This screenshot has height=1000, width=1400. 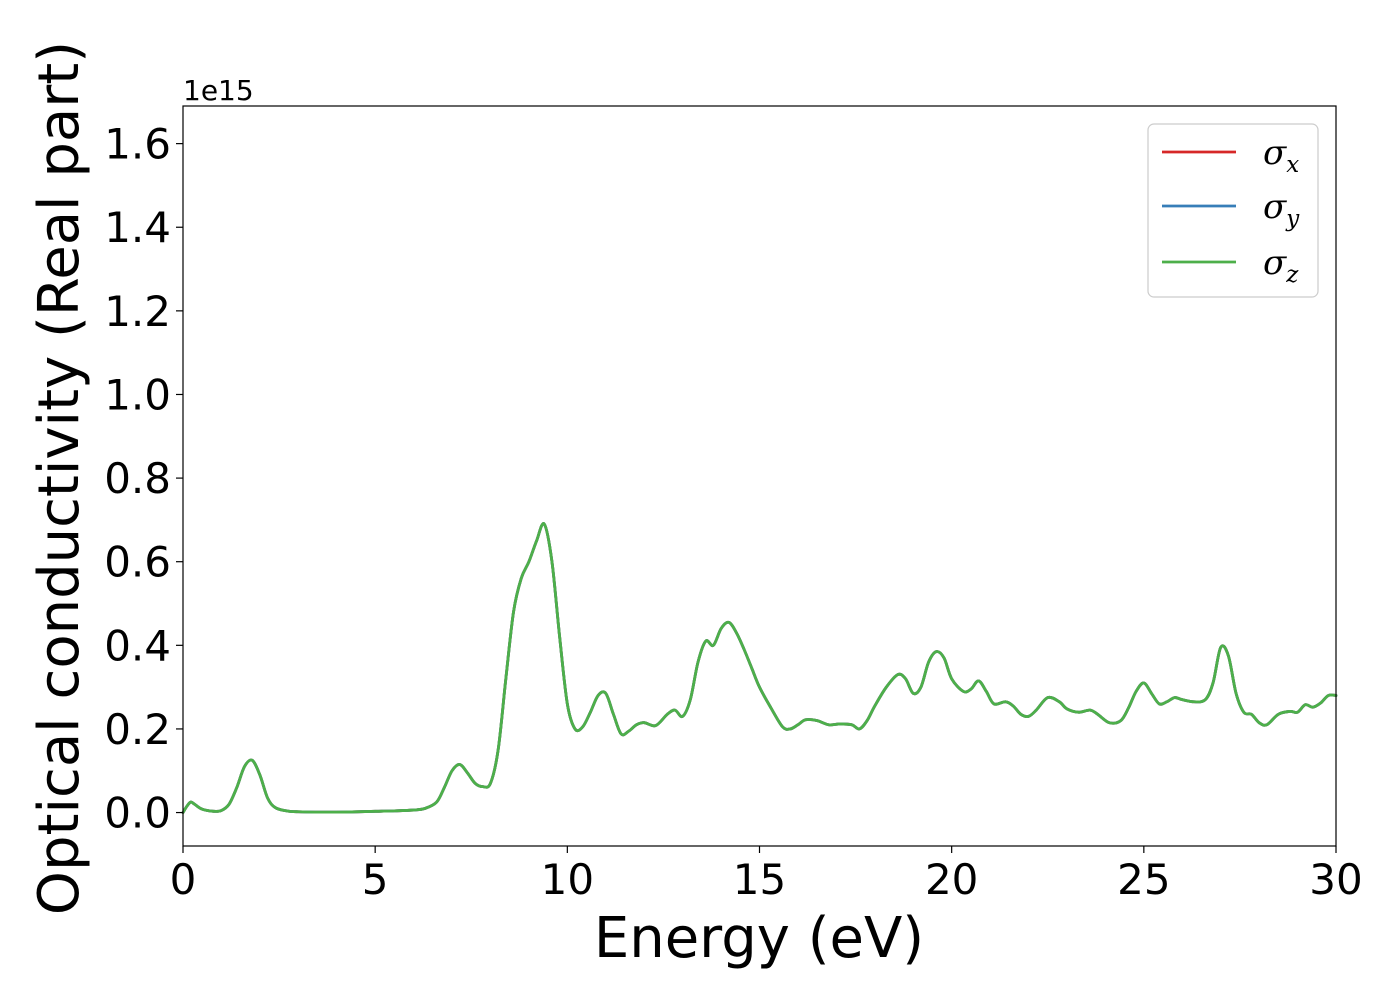 What do you see at coordinates (137, 394) in the screenshot?
I see `y-tick-label: 1.0` at bounding box center [137, 394].